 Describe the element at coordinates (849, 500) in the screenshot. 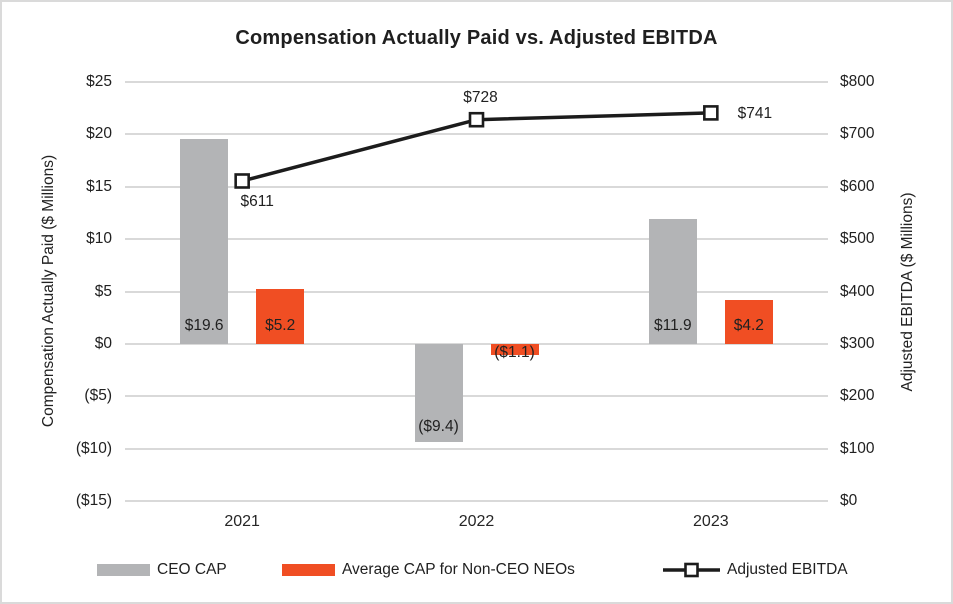

I see `right-axis-tick: $0` at that location.